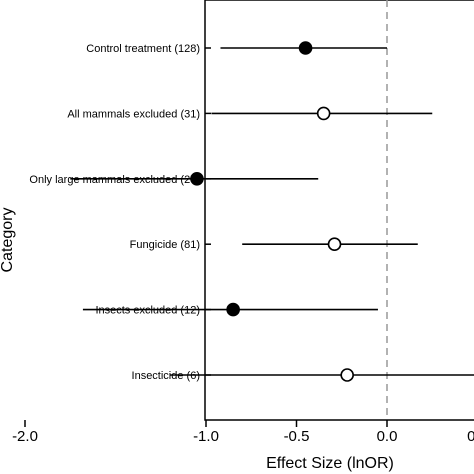 The image size is (474, 474). What do you see at coordinates (330, 463) in the screenshot?
I see `x-axis-title: Effect Size (lnOR)` at bounding box center [330, 463].